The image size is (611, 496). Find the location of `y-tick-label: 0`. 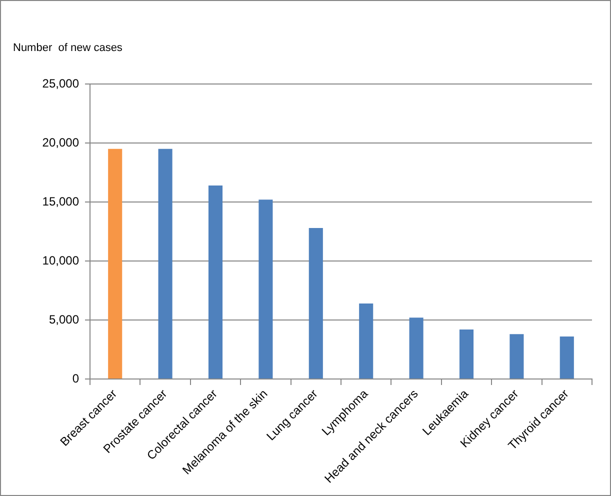

y-tick-label: 0 is located at coordinates (76, 378).